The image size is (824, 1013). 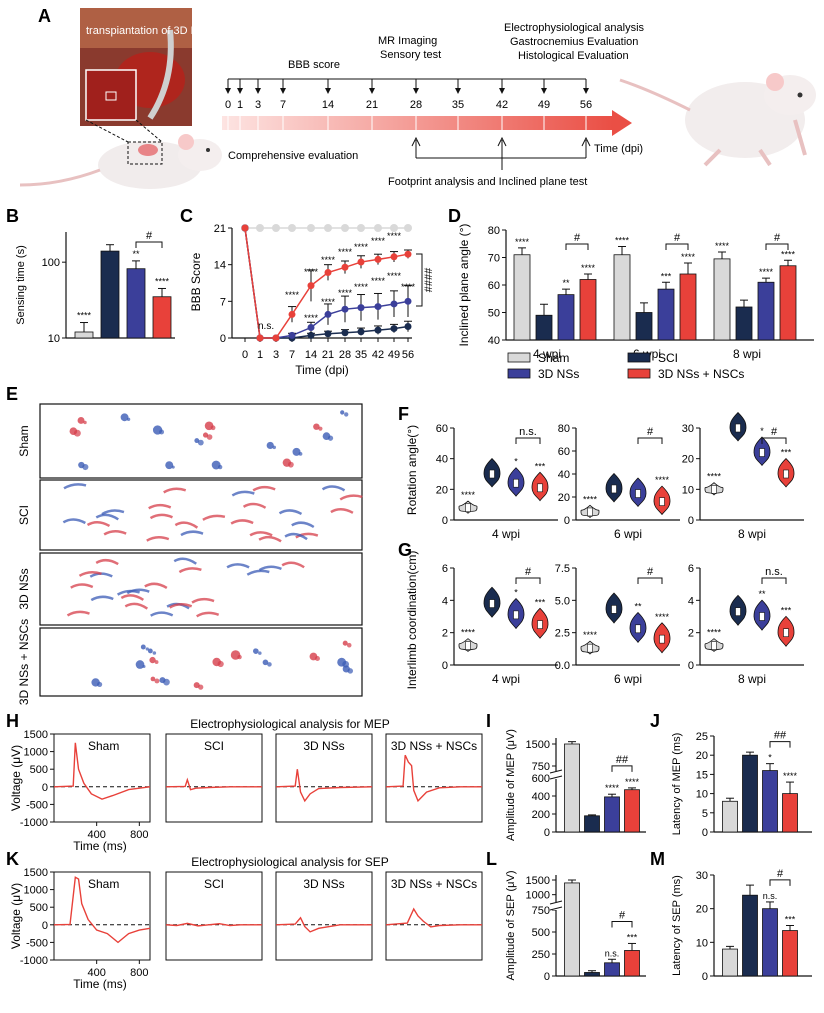 I want to click on footprint-row-label: 3D NSs, so click(x=24, y=588).